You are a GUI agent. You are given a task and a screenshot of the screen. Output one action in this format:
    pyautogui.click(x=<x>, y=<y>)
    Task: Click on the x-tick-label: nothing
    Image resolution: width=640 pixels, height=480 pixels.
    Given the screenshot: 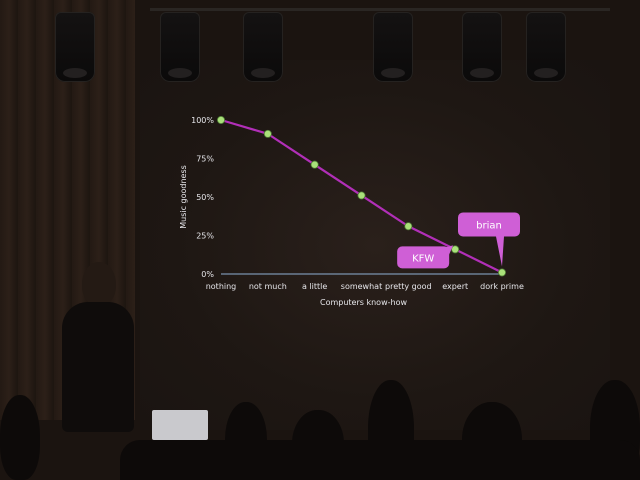 What is the action you would take?
    pyautogui.click(x=221, y=286)
    